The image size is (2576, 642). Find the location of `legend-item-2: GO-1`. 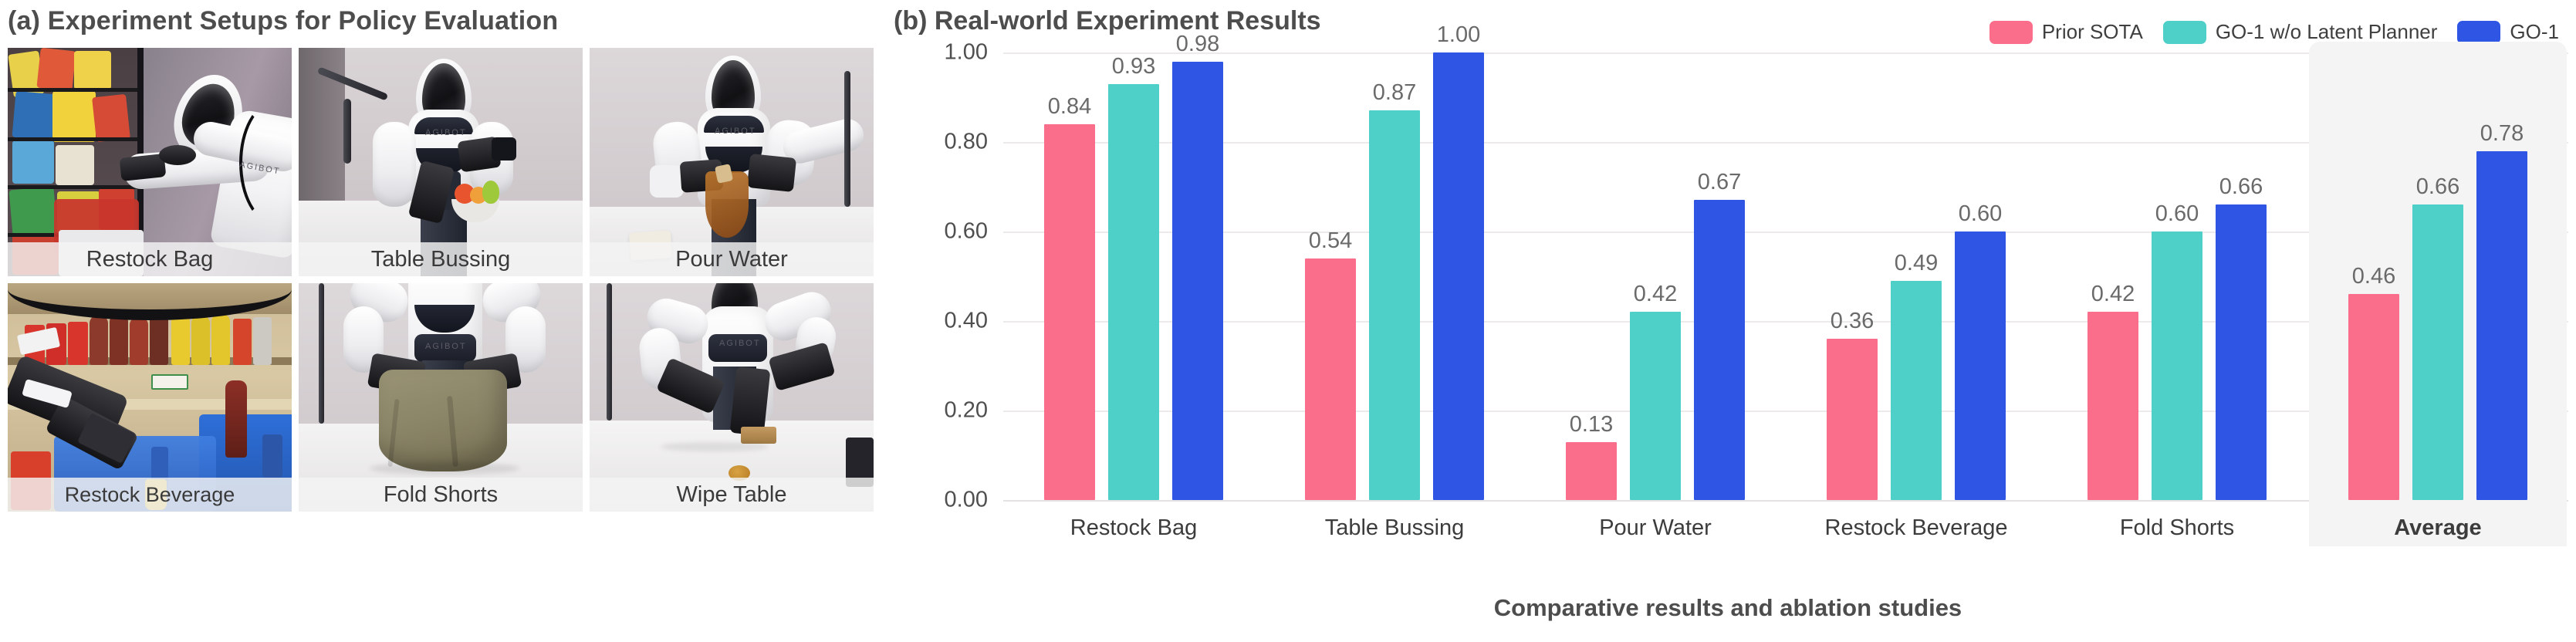

legend-item-2: GO-1 is located at coordinates (2508, 32).